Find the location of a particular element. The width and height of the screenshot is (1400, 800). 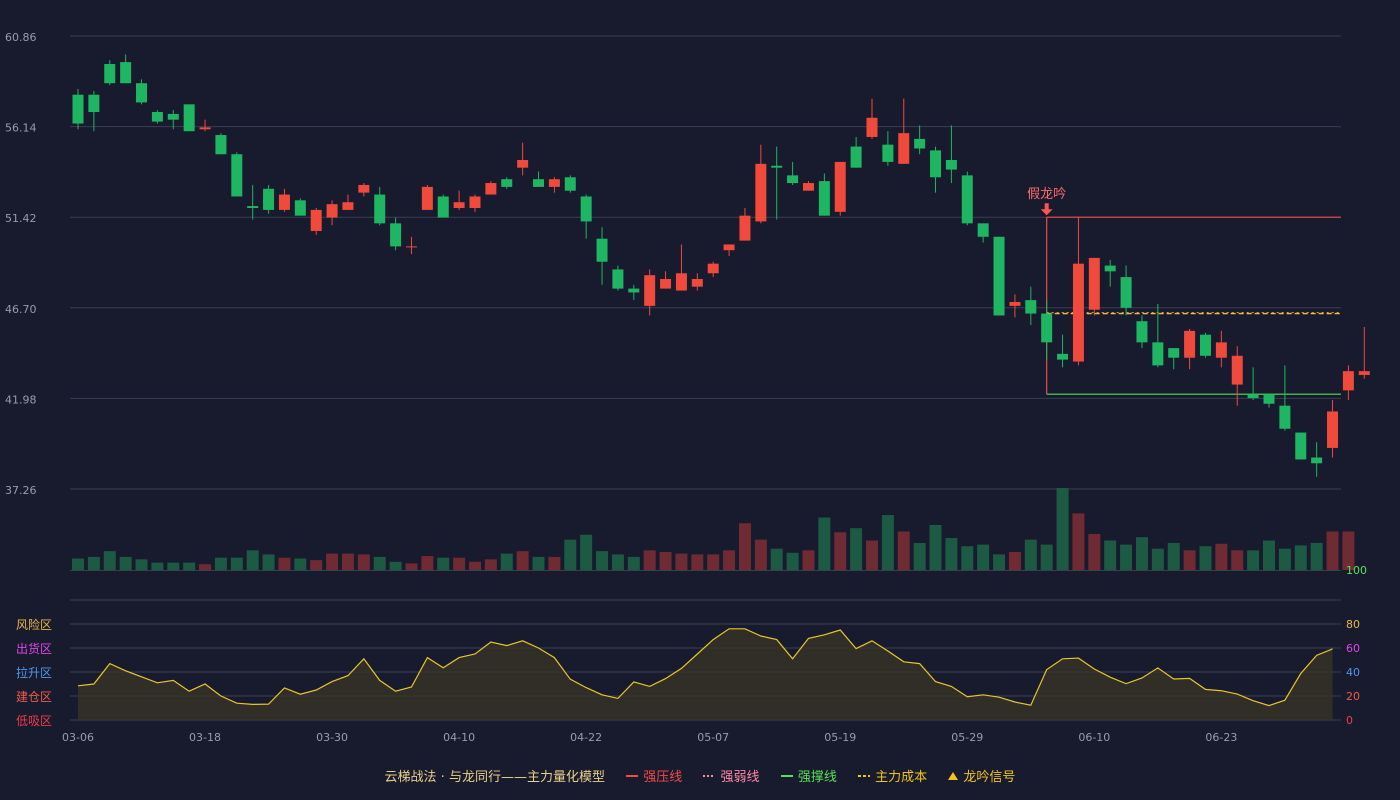

indicator-area is located at coordinates (705, 674).